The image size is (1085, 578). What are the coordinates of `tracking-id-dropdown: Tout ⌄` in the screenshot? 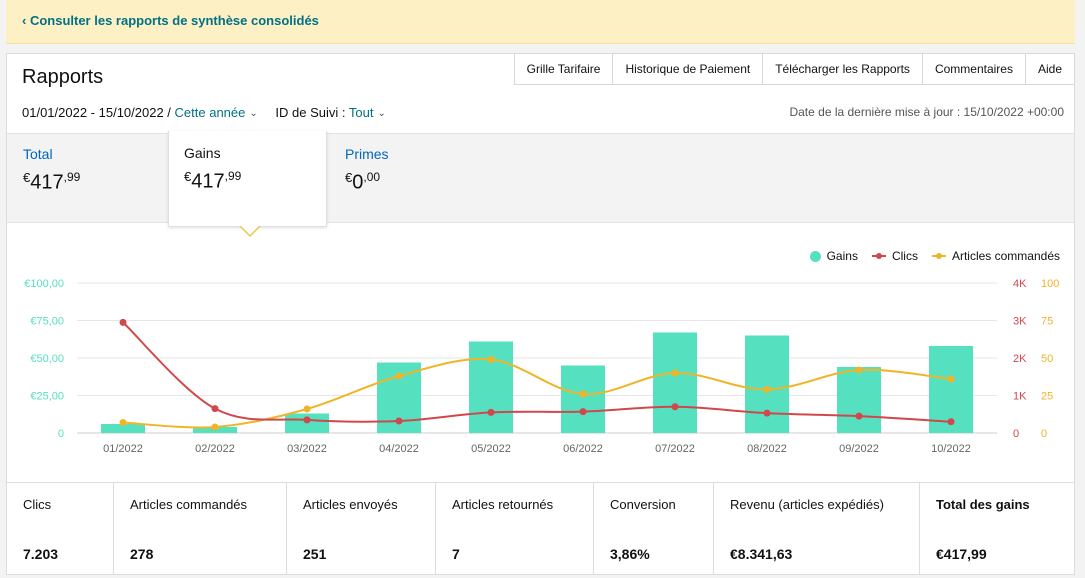 It's located at (367, 112).